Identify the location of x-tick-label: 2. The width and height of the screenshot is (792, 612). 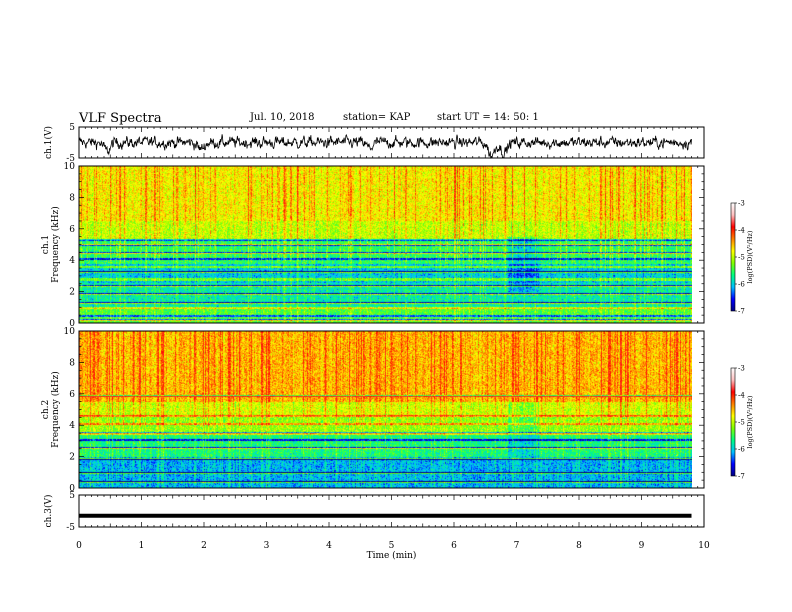
(204, 546).